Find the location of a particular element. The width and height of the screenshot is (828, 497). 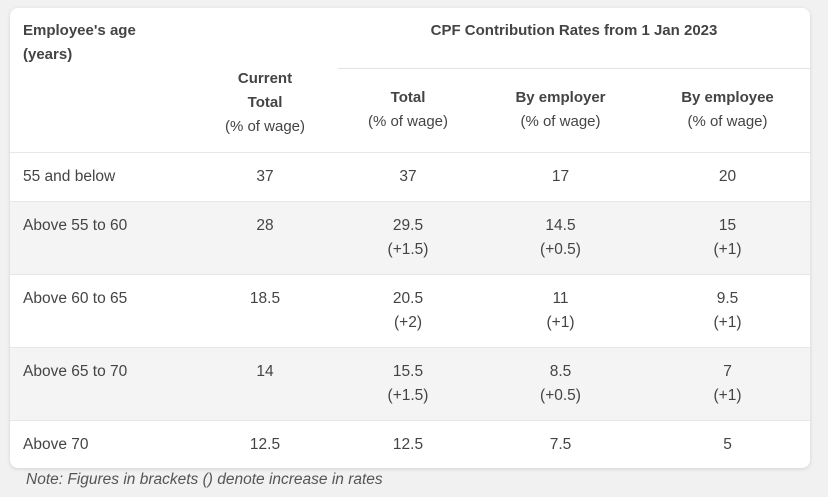

header-current-unit: (% of wage) is located at coordinates (265, 126).